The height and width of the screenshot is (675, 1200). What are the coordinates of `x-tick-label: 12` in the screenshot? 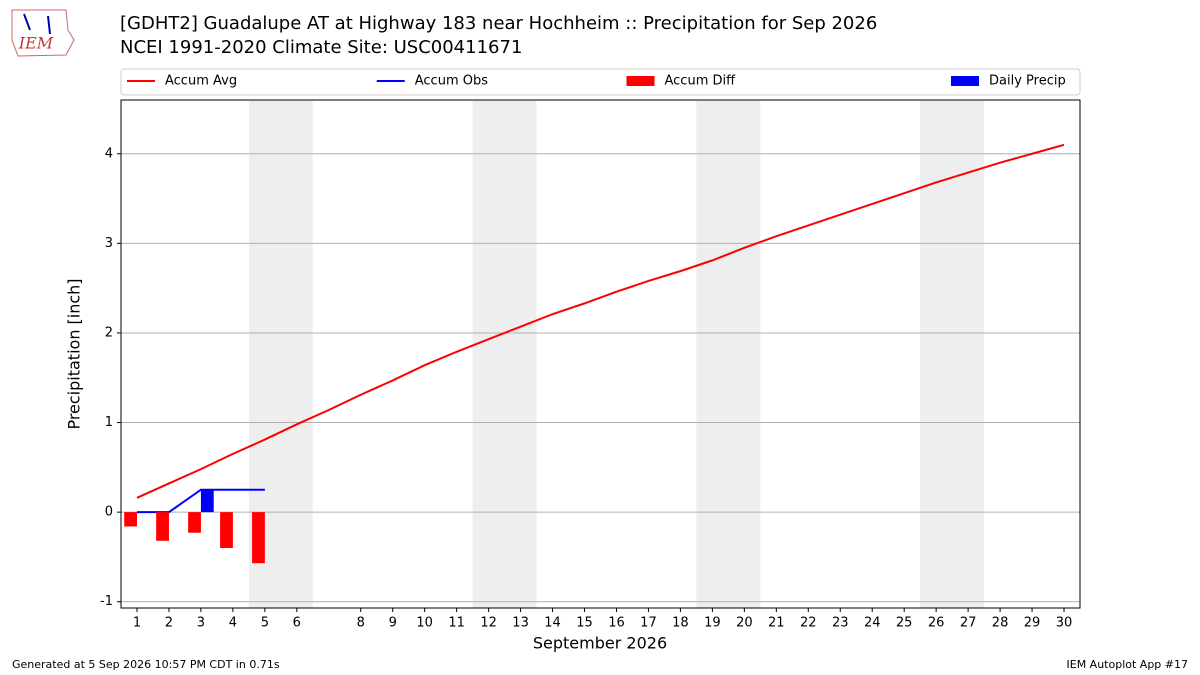 It's located at (488, 623).